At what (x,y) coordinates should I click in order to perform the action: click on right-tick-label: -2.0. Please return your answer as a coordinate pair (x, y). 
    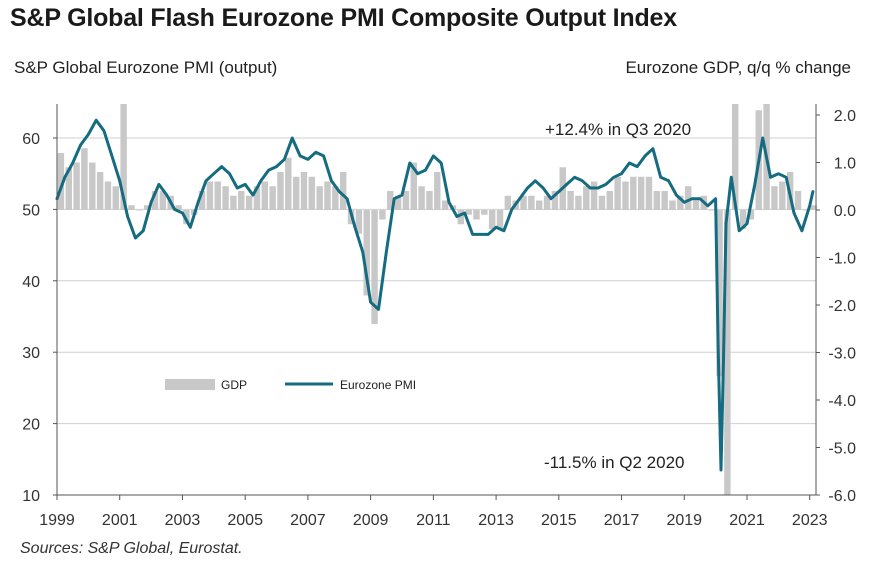
    Looking at the image, I should click on (842, 306).